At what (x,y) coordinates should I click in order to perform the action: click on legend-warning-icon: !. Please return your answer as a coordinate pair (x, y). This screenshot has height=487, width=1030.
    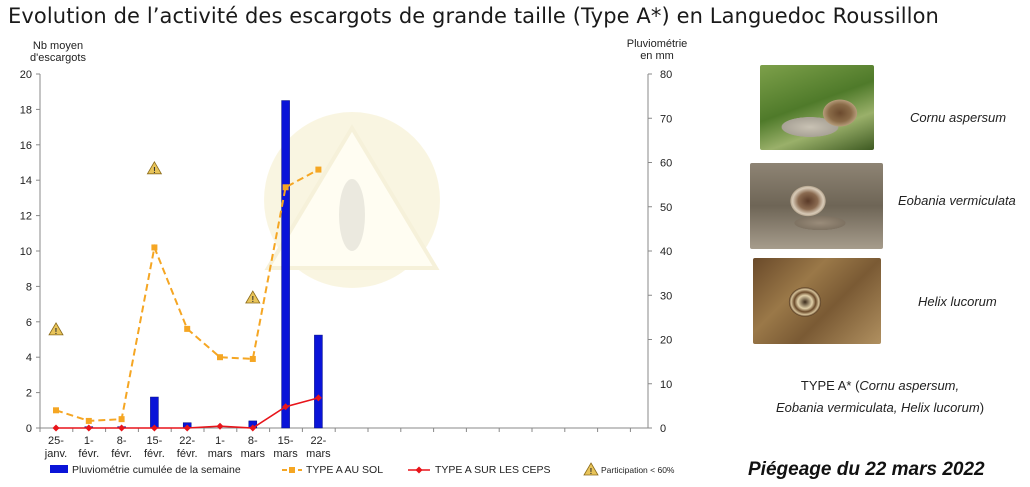
    Looking at the image, I should click on (591, 469).